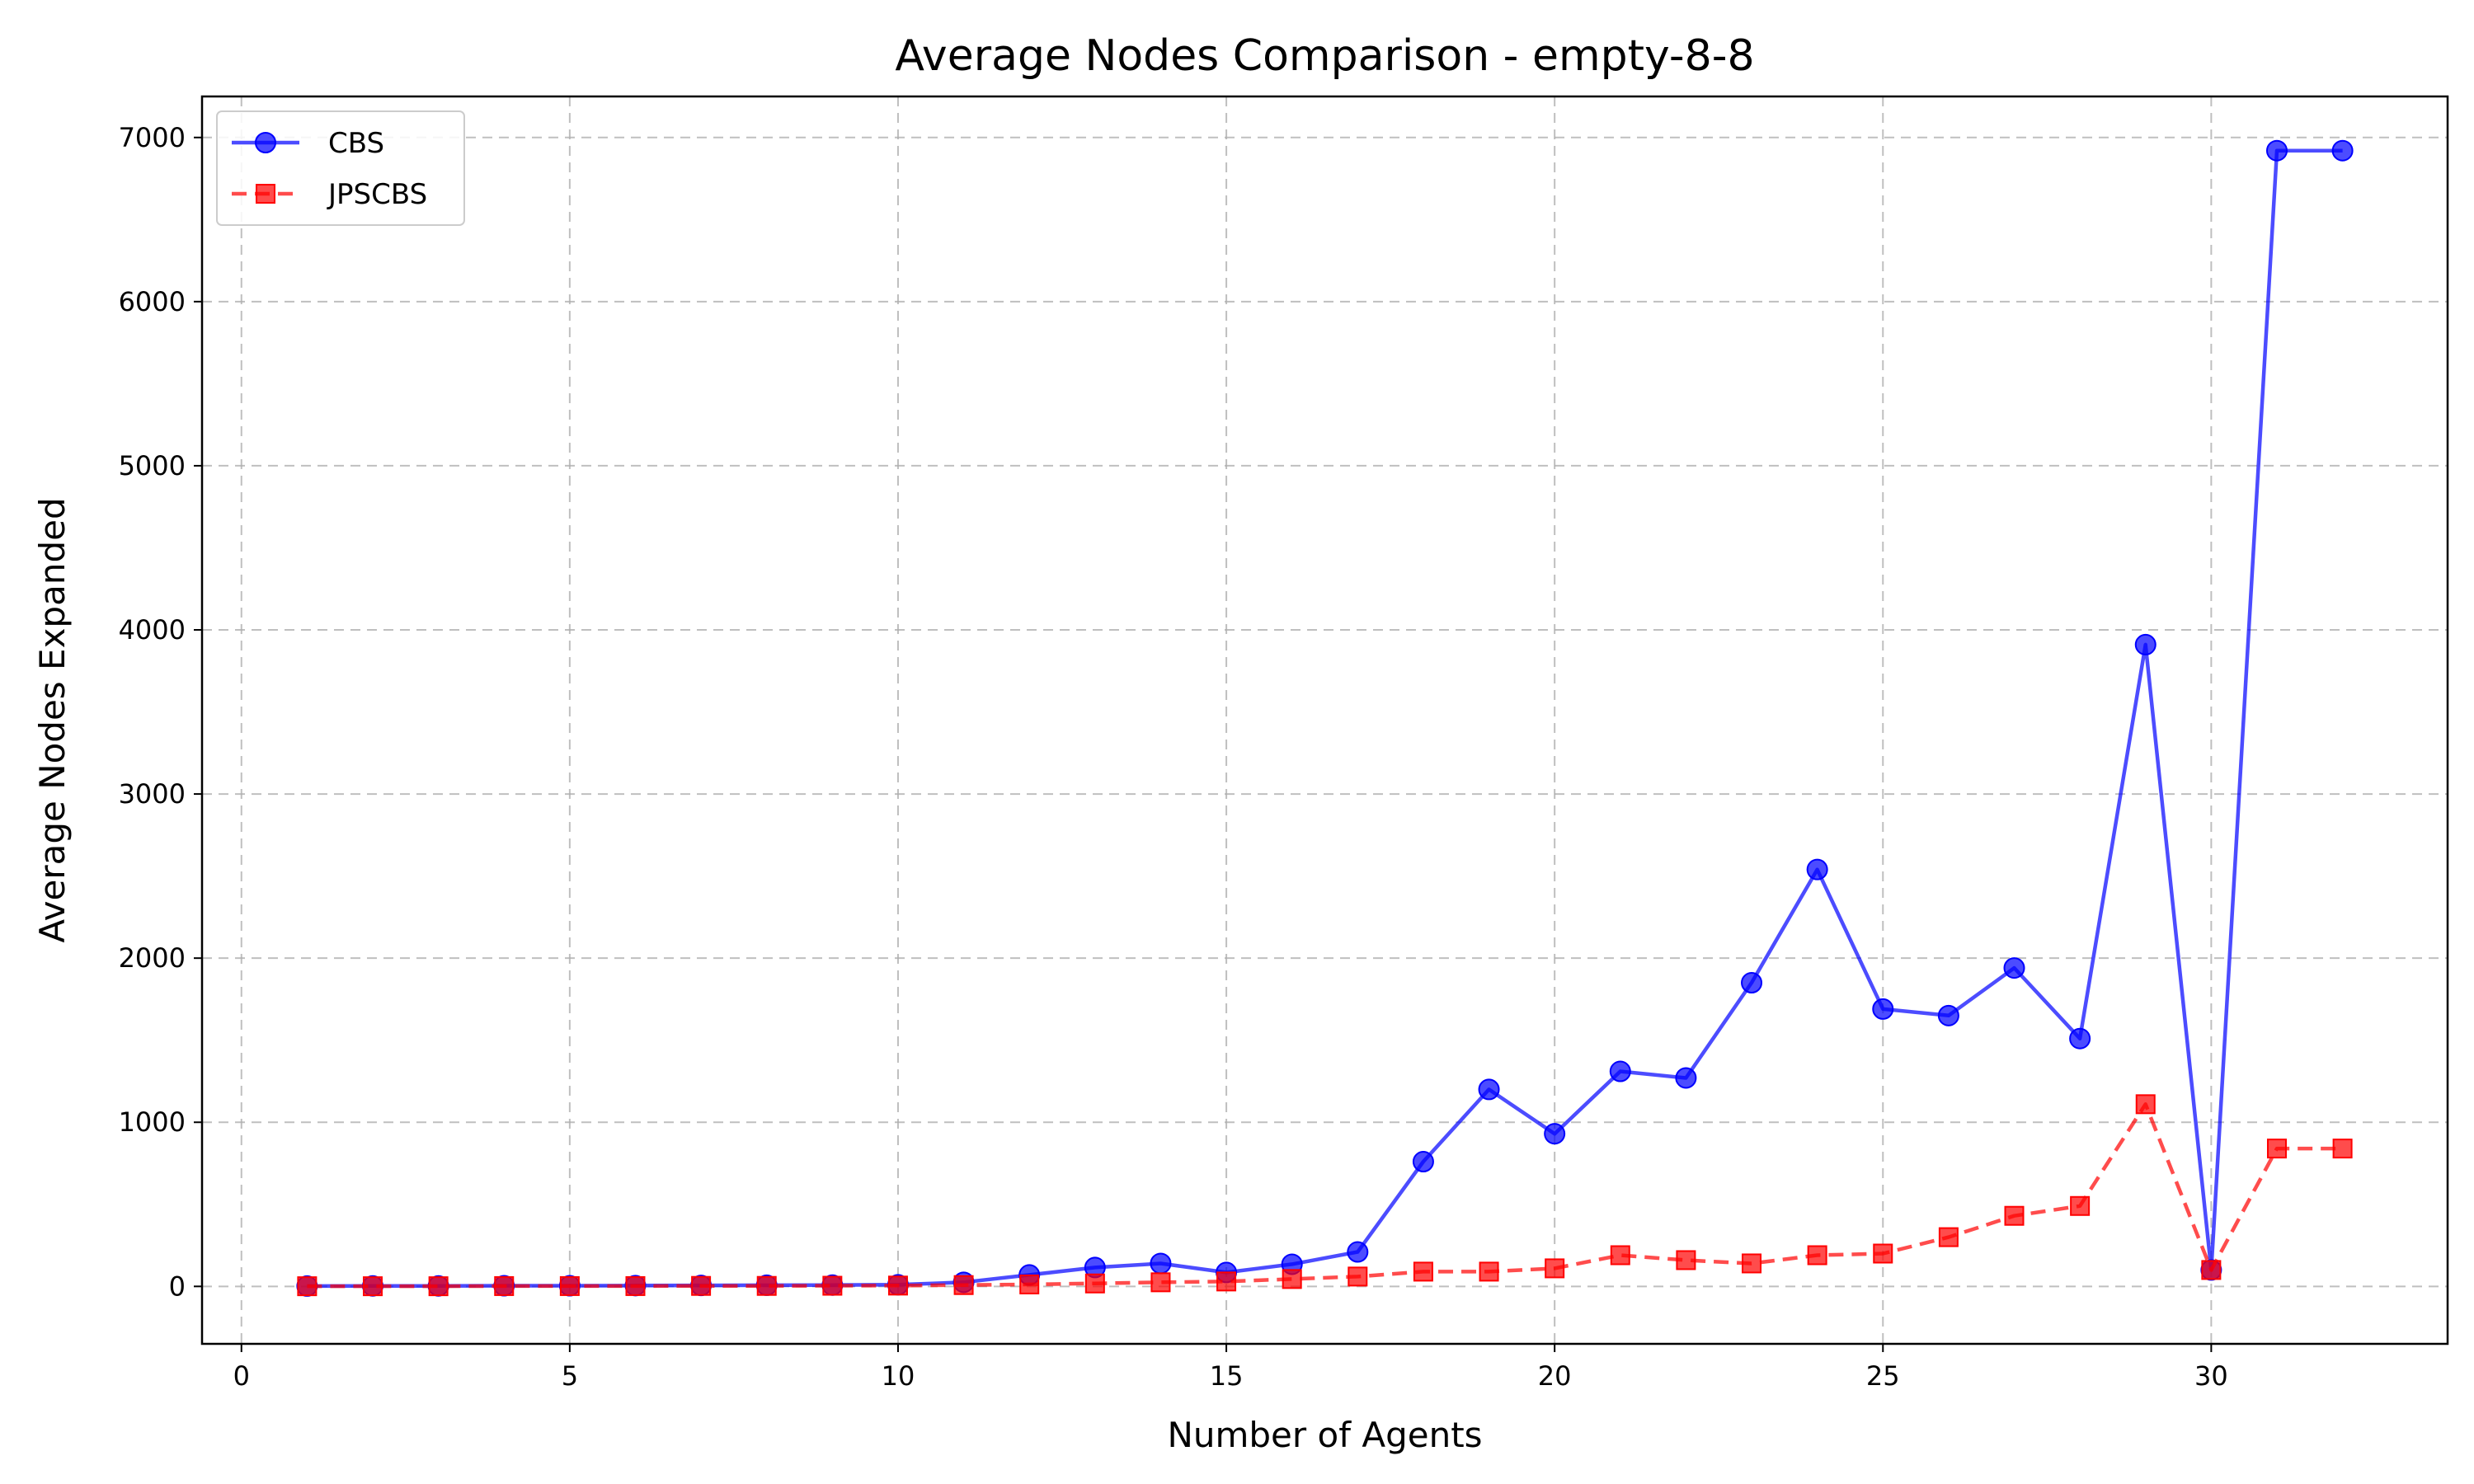  I want to click on legend-cbs-label: CBS, so click(356, 143).